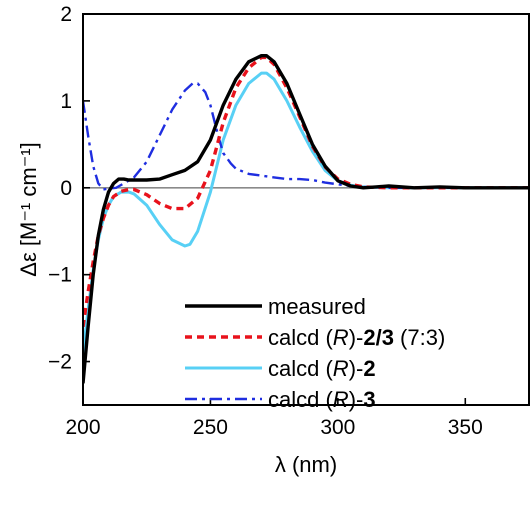  What do you see at coordinates (322, 399) in the screenshot?
I see `legend-label-3: calcd (R)-3` at bounding box center [322, 399].